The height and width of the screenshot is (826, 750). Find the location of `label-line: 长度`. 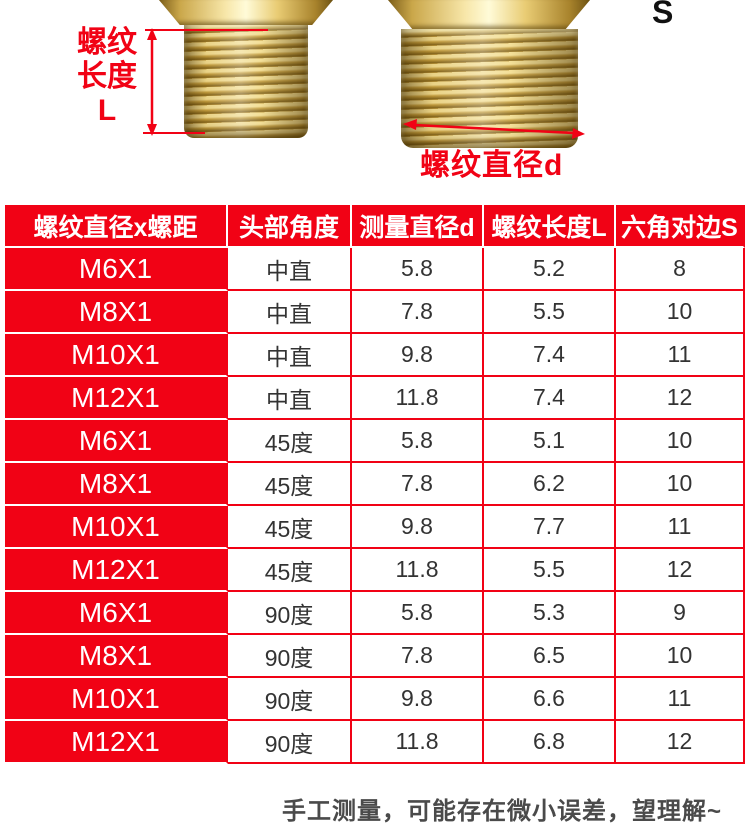

label-line: 长度 is located at coordinates (107, 76).